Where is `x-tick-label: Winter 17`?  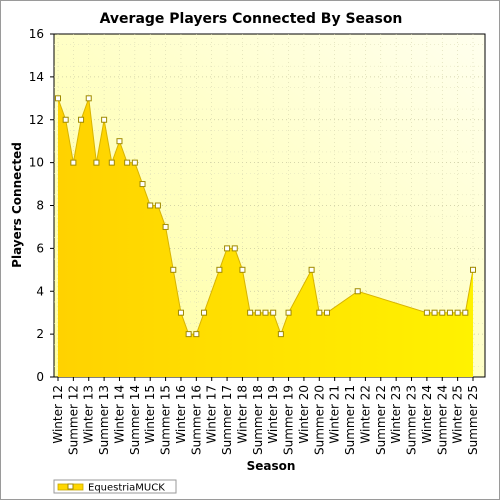
x-tick-label: Winter 17 is located at coordinates (212, 414).